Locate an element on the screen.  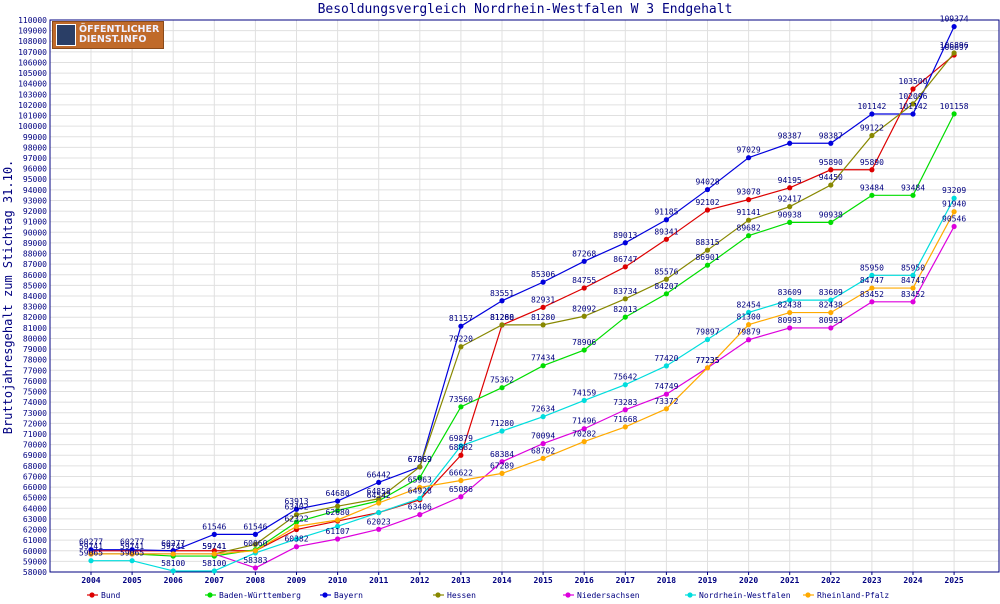
data-label: 66442 is located at coordinates (379, 474).